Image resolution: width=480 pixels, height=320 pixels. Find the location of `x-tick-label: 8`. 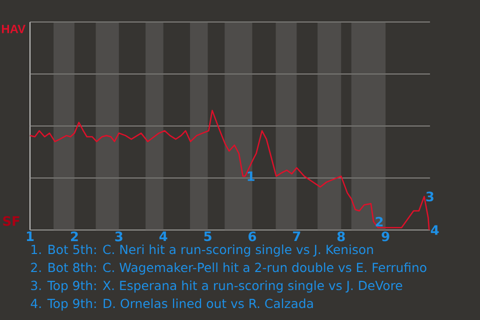

x-tick-label: 8 is located at coordinates (341, 237).